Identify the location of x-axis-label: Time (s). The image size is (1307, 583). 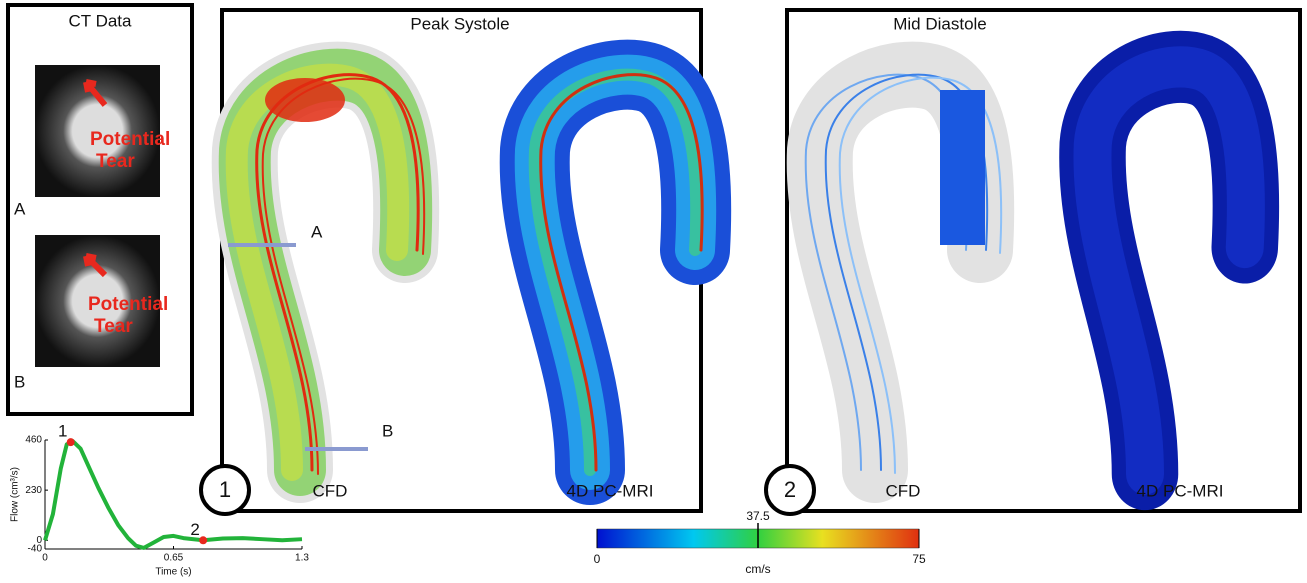
(173, 572).